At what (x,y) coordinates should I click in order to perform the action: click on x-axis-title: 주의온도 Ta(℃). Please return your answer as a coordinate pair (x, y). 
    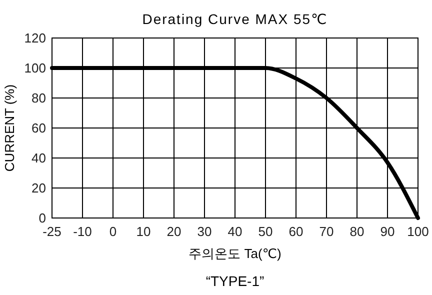
    Looking at the image, I should click on (235, 253).